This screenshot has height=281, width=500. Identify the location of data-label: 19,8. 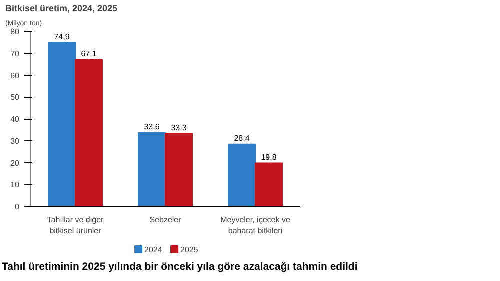
(269, 157).